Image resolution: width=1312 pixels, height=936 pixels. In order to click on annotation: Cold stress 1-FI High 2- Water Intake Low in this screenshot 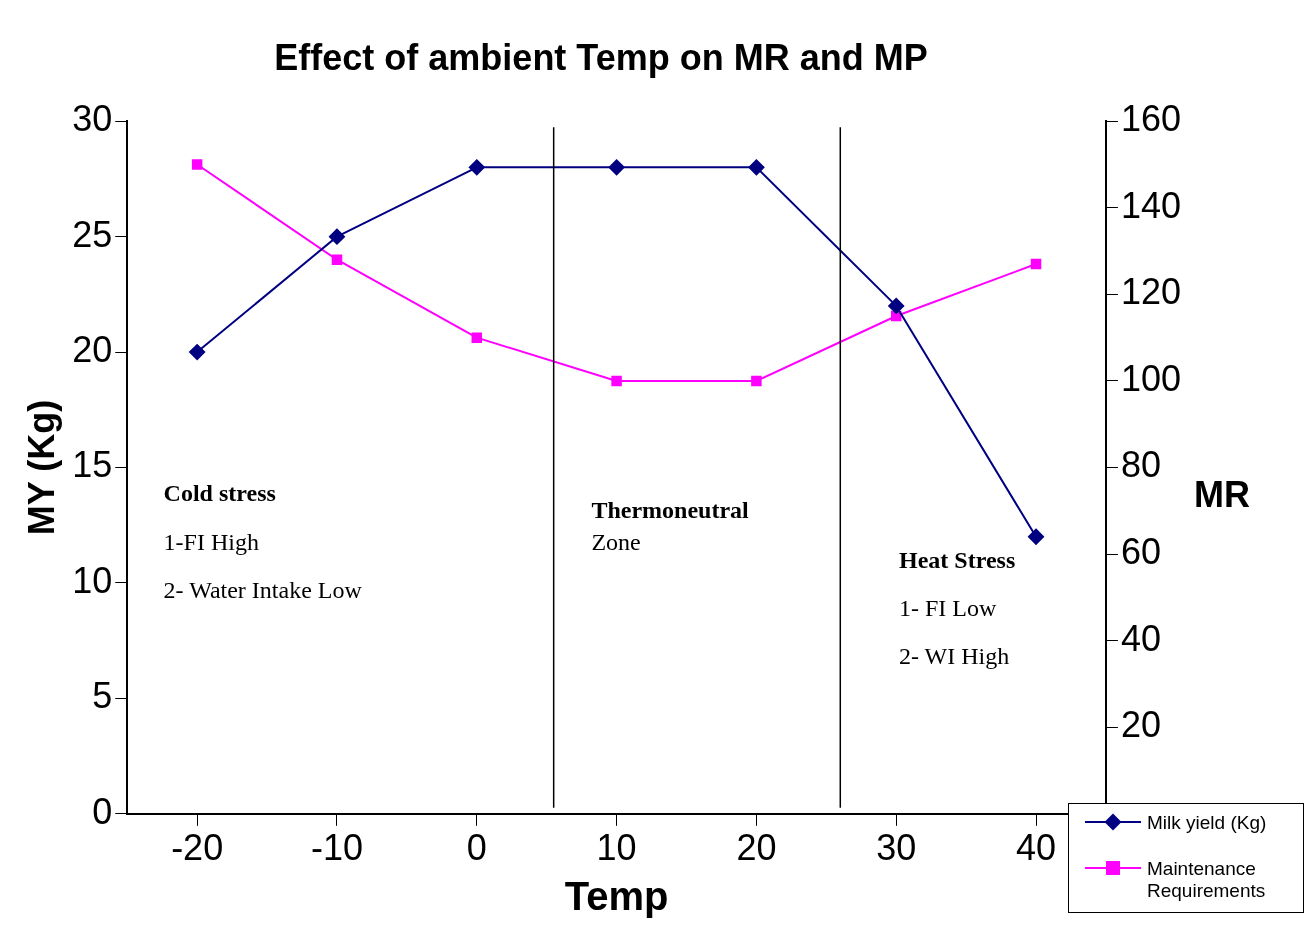, I will do `click(263, 541)`.